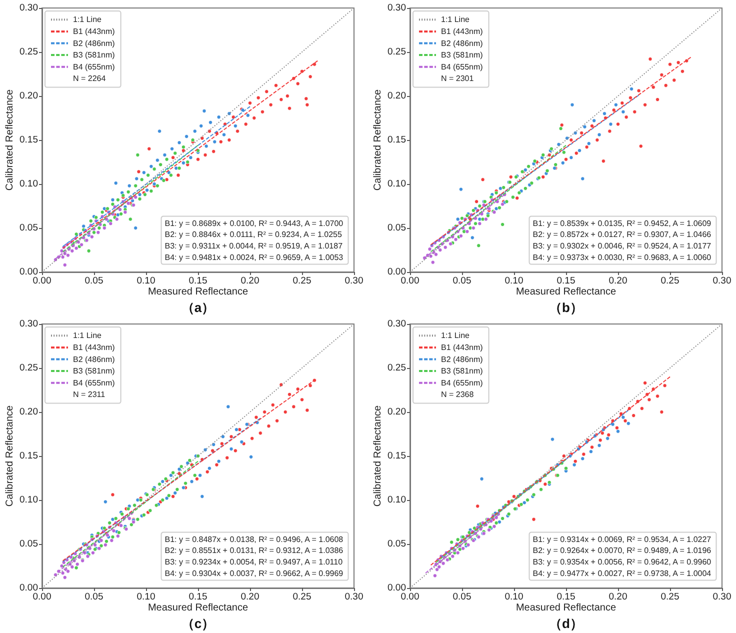 Image resolution: width=736 pixels, height=633 pixels. Describe the element at coordinates (198, 623) in the screenshot. I see `text: （c）` at that location.